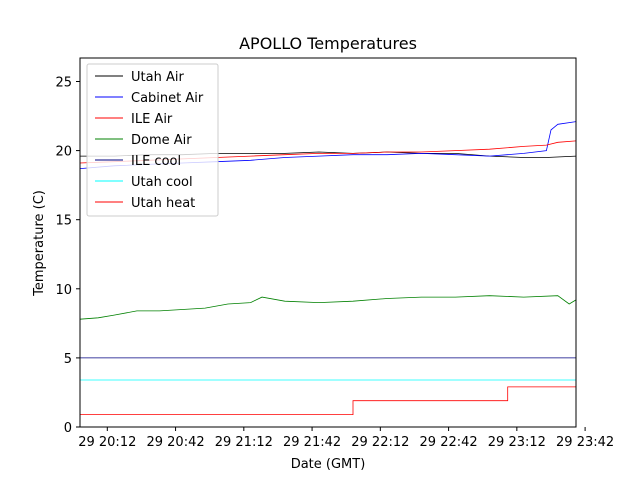 Image resolution: width=640 pixels, height=480 pixels. What do you see at coordinates (328, 307) in the screenshot?
I see `series-line-dome-air` at bounding box center [328, 307].